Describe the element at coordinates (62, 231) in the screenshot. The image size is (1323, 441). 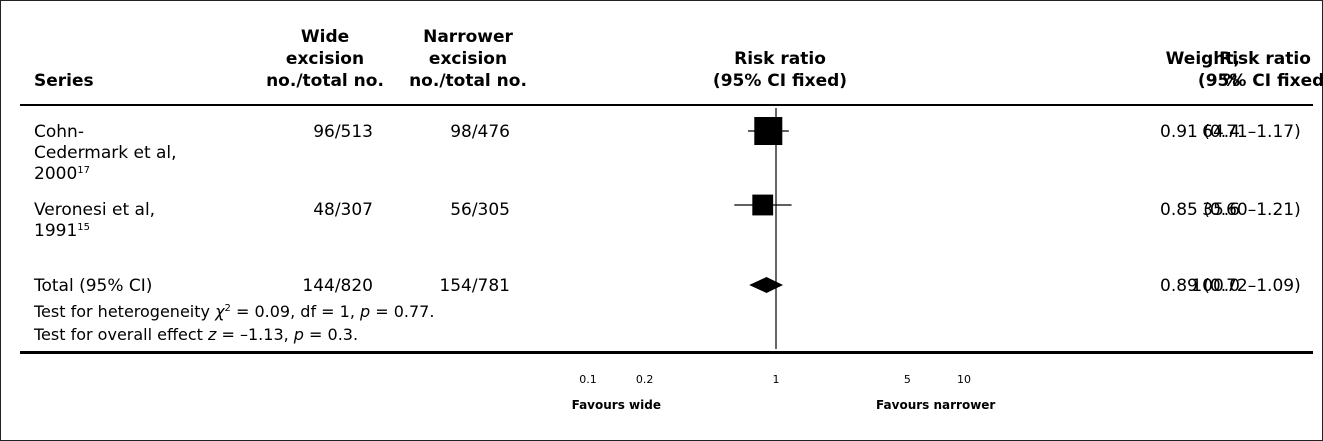
I see `row-2-series-line-2: 199115` at that location.